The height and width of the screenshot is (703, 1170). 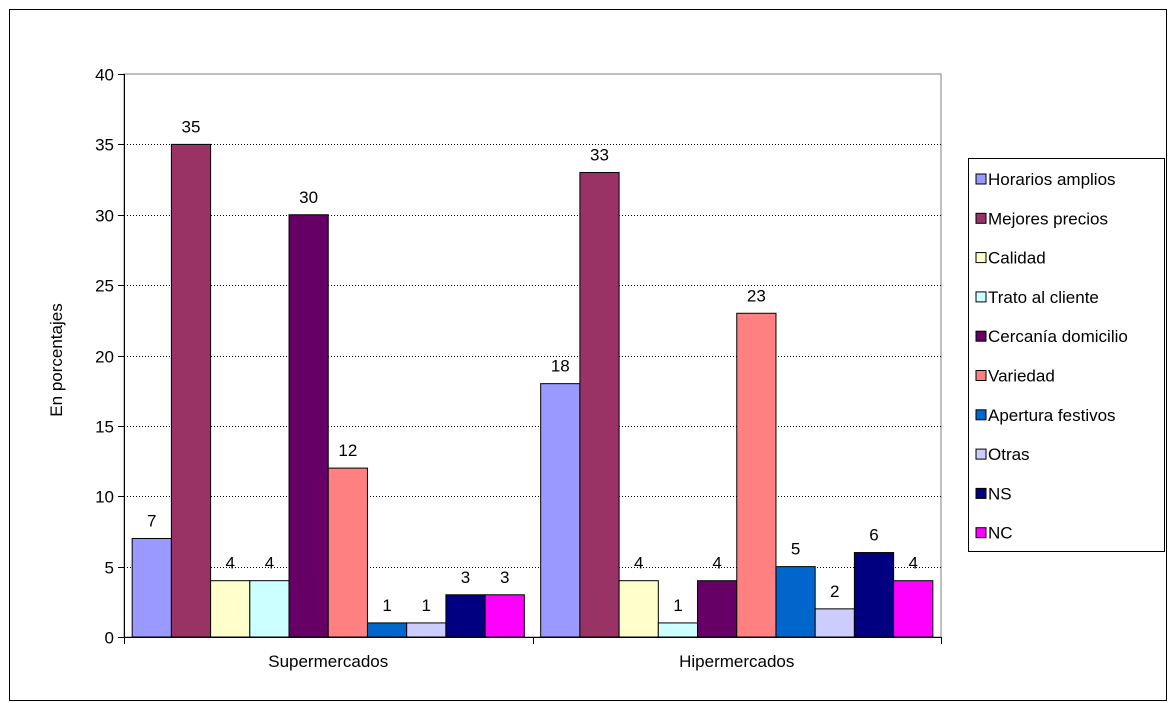 I want to click on y-tick-label: 15, so click(x=104, y=427).